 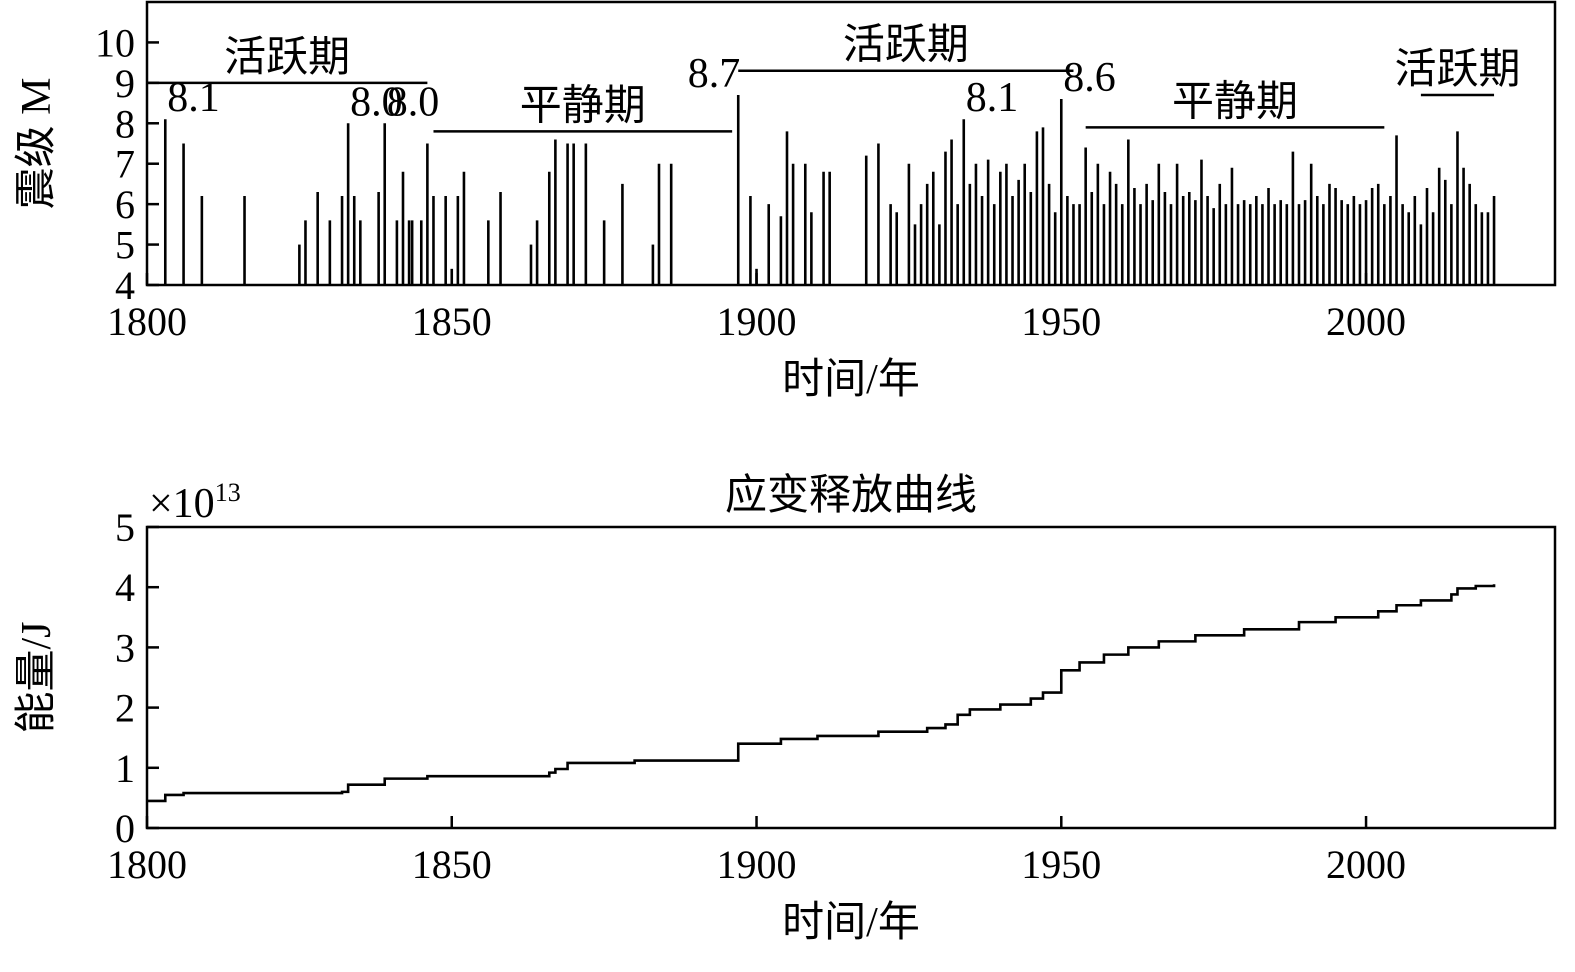 What do you see at coordinates (125, 164) in the screenshot?
I see `y-tick-label: 7` at bounding box center [125, 164].